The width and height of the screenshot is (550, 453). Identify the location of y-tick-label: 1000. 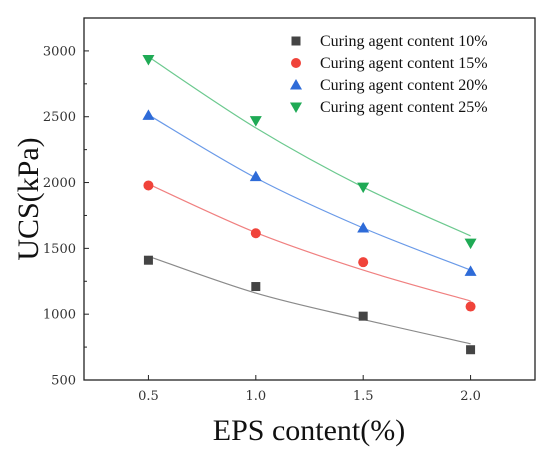
(59, 315).